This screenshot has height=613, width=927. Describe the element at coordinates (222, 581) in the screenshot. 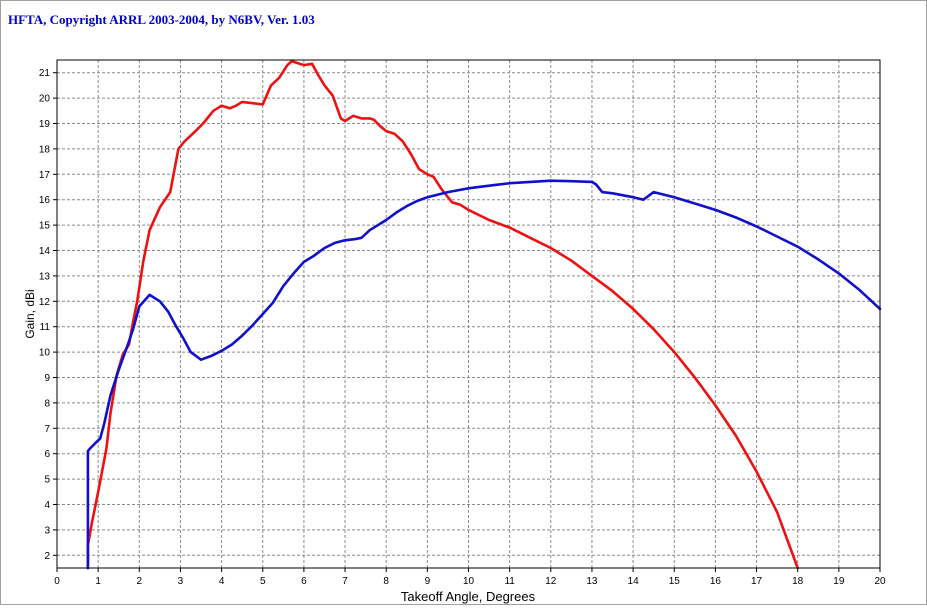

I see `x-tick-label: 4` at that location.